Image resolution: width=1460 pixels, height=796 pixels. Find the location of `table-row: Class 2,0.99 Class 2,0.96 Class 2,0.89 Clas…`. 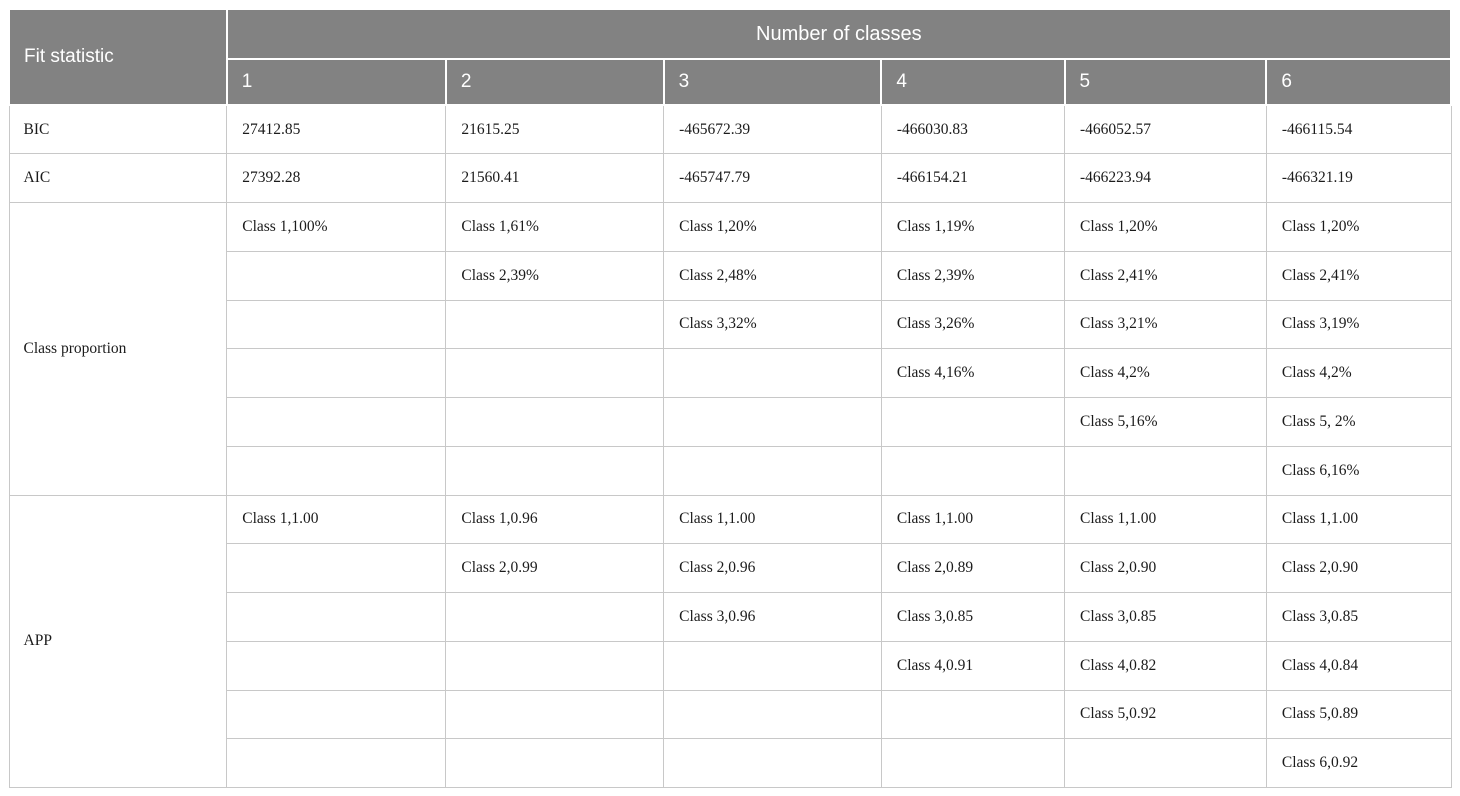

table-row: Class 2,0.99 Class 2,0.96 Class 2,0.89 Clas… is located at coordinates (730, 568).